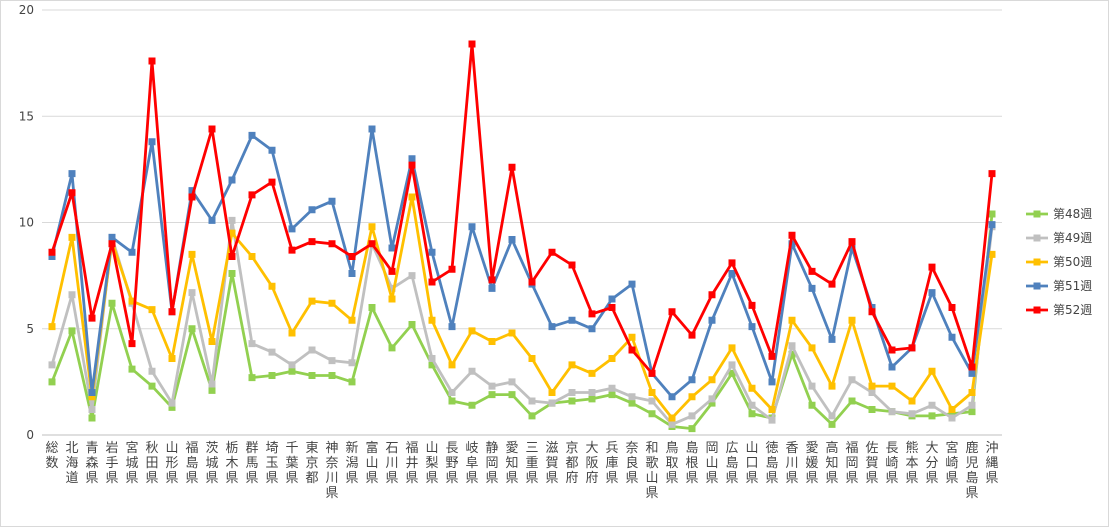 The height and width of the screenshot is (531, 1109). I want to click on x-tick-label: 山口県, so click(751, 463).